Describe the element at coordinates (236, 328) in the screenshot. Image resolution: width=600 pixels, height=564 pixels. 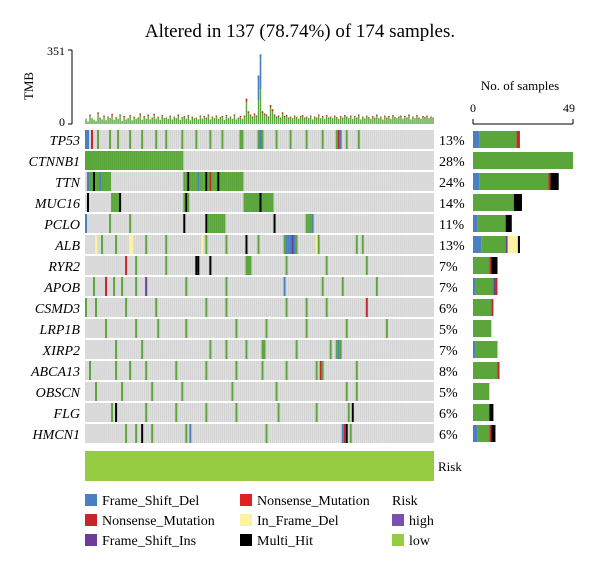
I see `mutation-cell-lrp1b` at that location.